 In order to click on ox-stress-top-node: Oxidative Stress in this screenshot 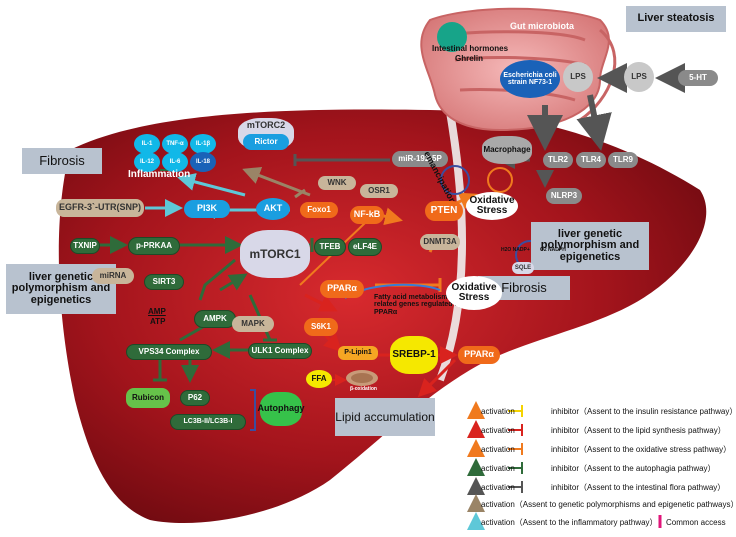, I will do `click(492, 206)`.